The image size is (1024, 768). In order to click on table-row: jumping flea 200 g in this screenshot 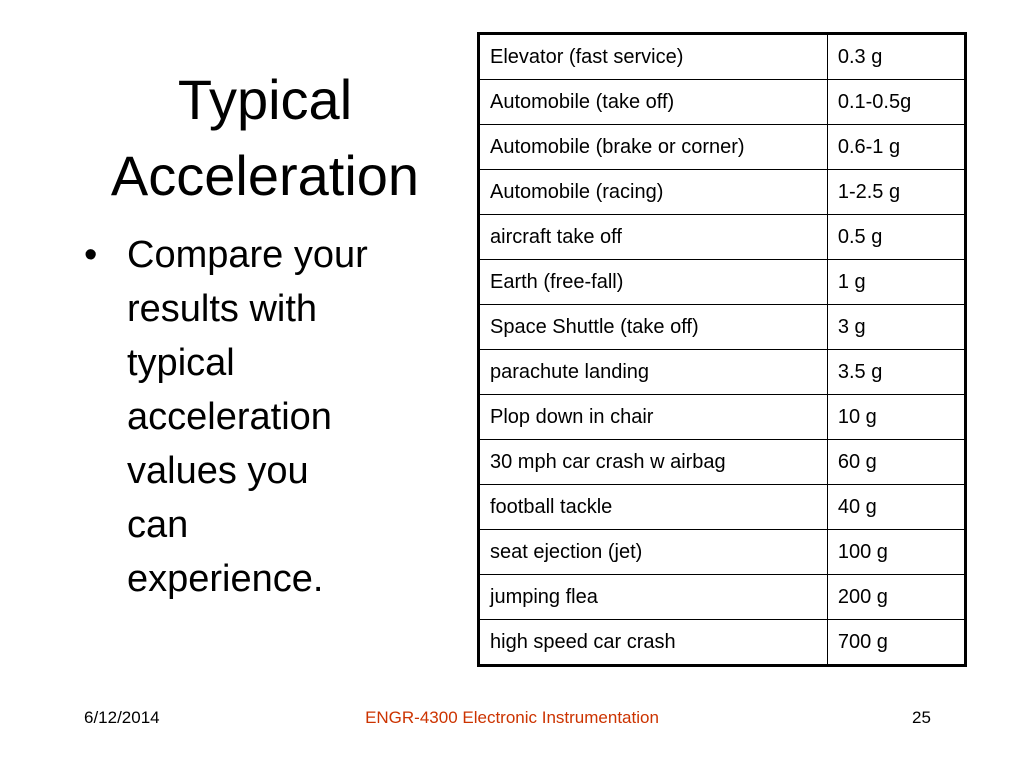, I will do `click(722, 597)`.